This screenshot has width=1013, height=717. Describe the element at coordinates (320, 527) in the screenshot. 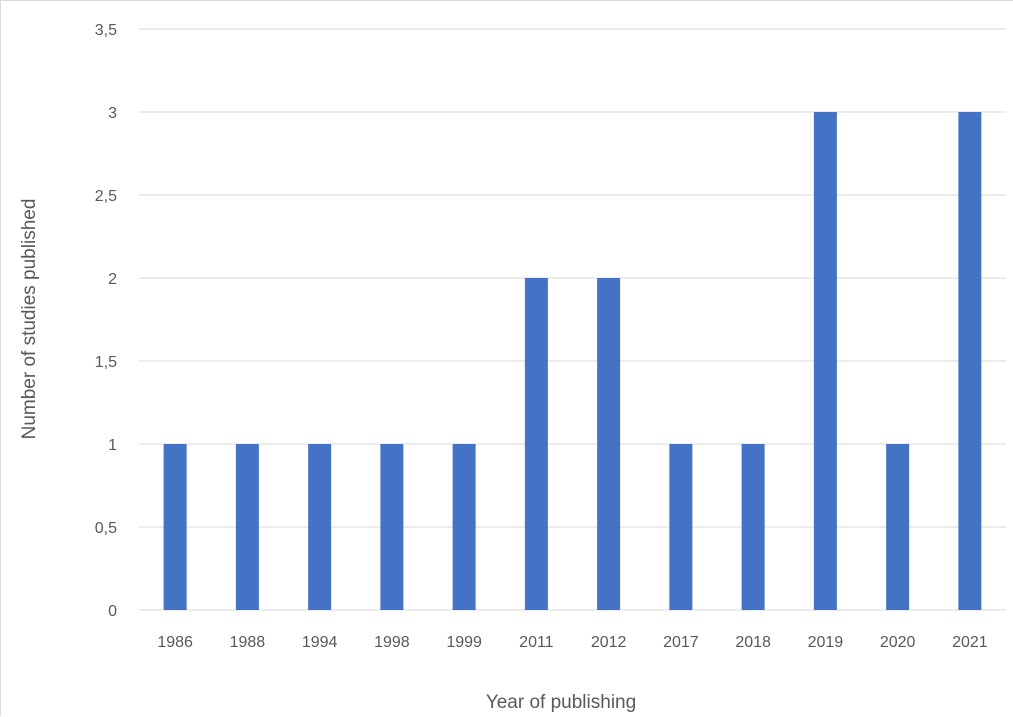

I see `bar-1994` at that location.